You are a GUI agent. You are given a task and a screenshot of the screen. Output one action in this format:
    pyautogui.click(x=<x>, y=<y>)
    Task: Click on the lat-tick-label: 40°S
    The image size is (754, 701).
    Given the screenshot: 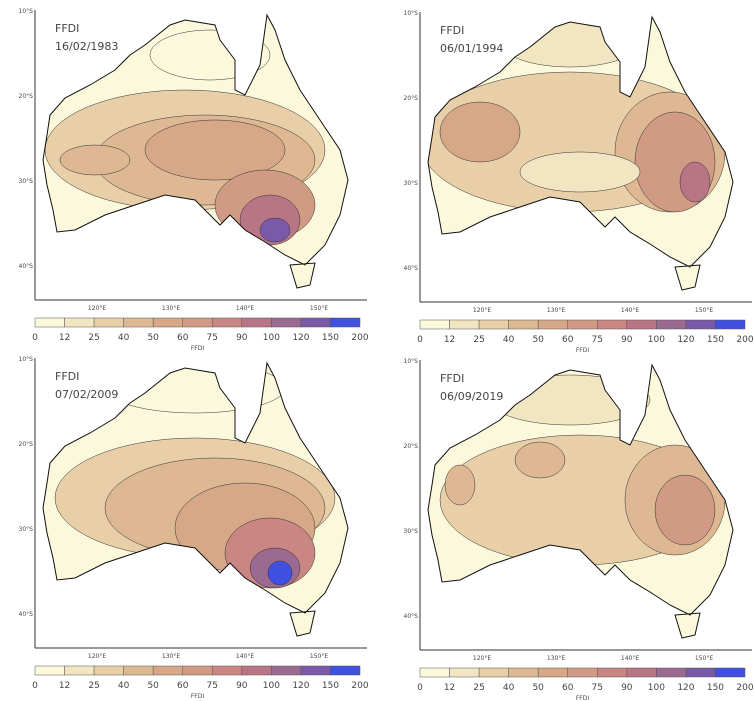 What is the action you would take?
    pyautogui.click(x=26, y=614)
    